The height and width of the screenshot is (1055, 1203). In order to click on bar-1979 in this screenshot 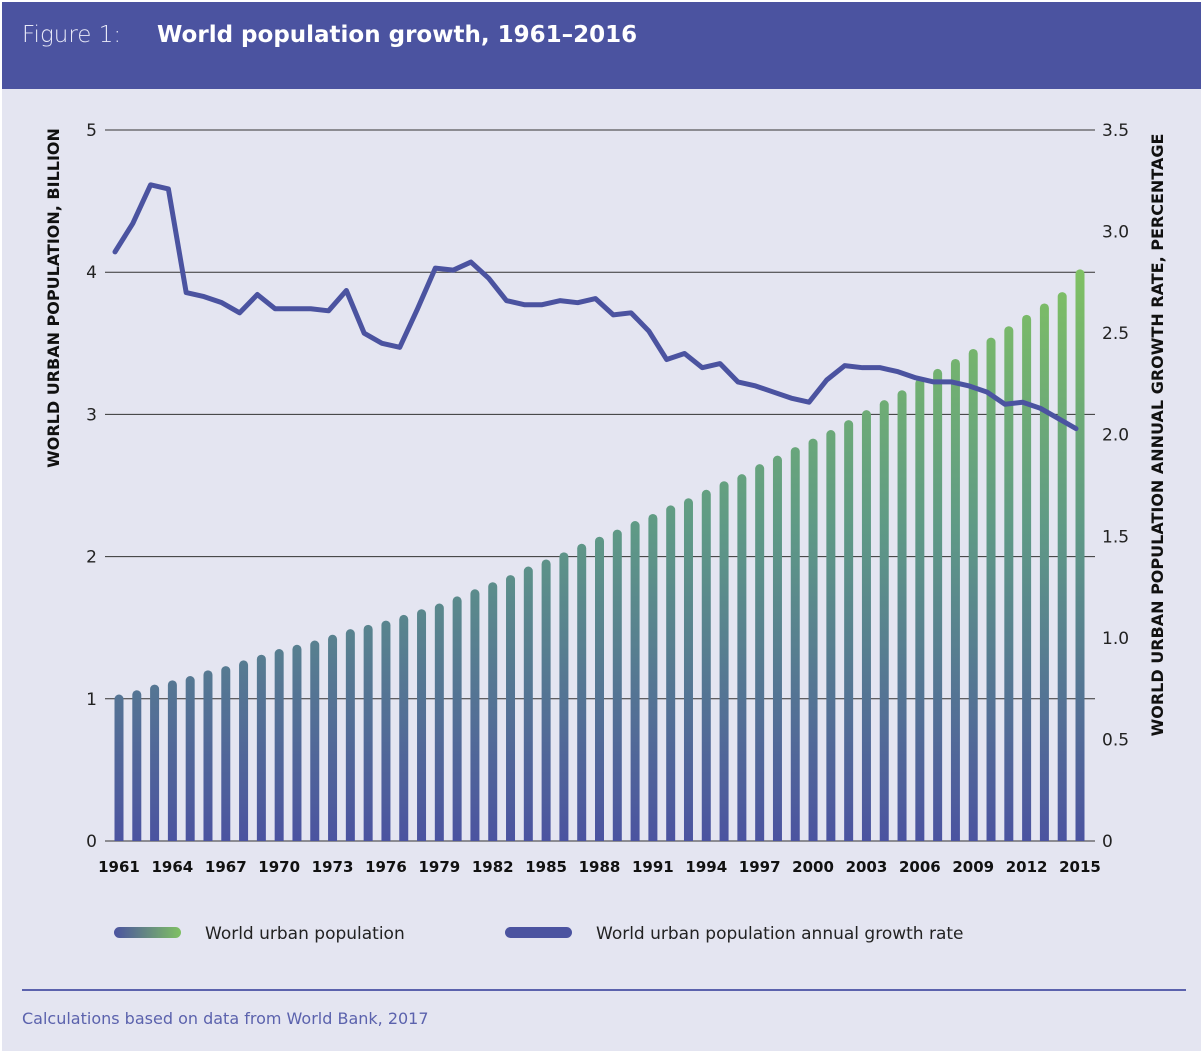, I will do `click(439, 722)`.